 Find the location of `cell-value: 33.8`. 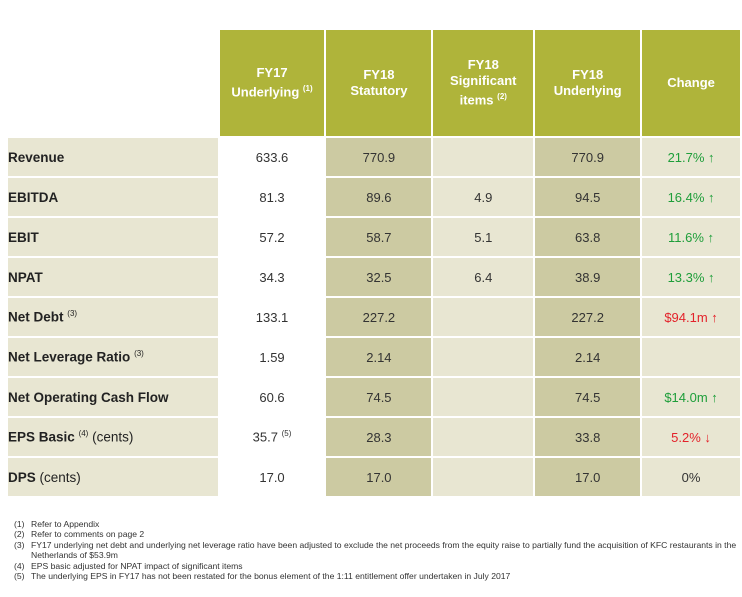

cell-value: 33.8 is located at coordinates (588, 437).